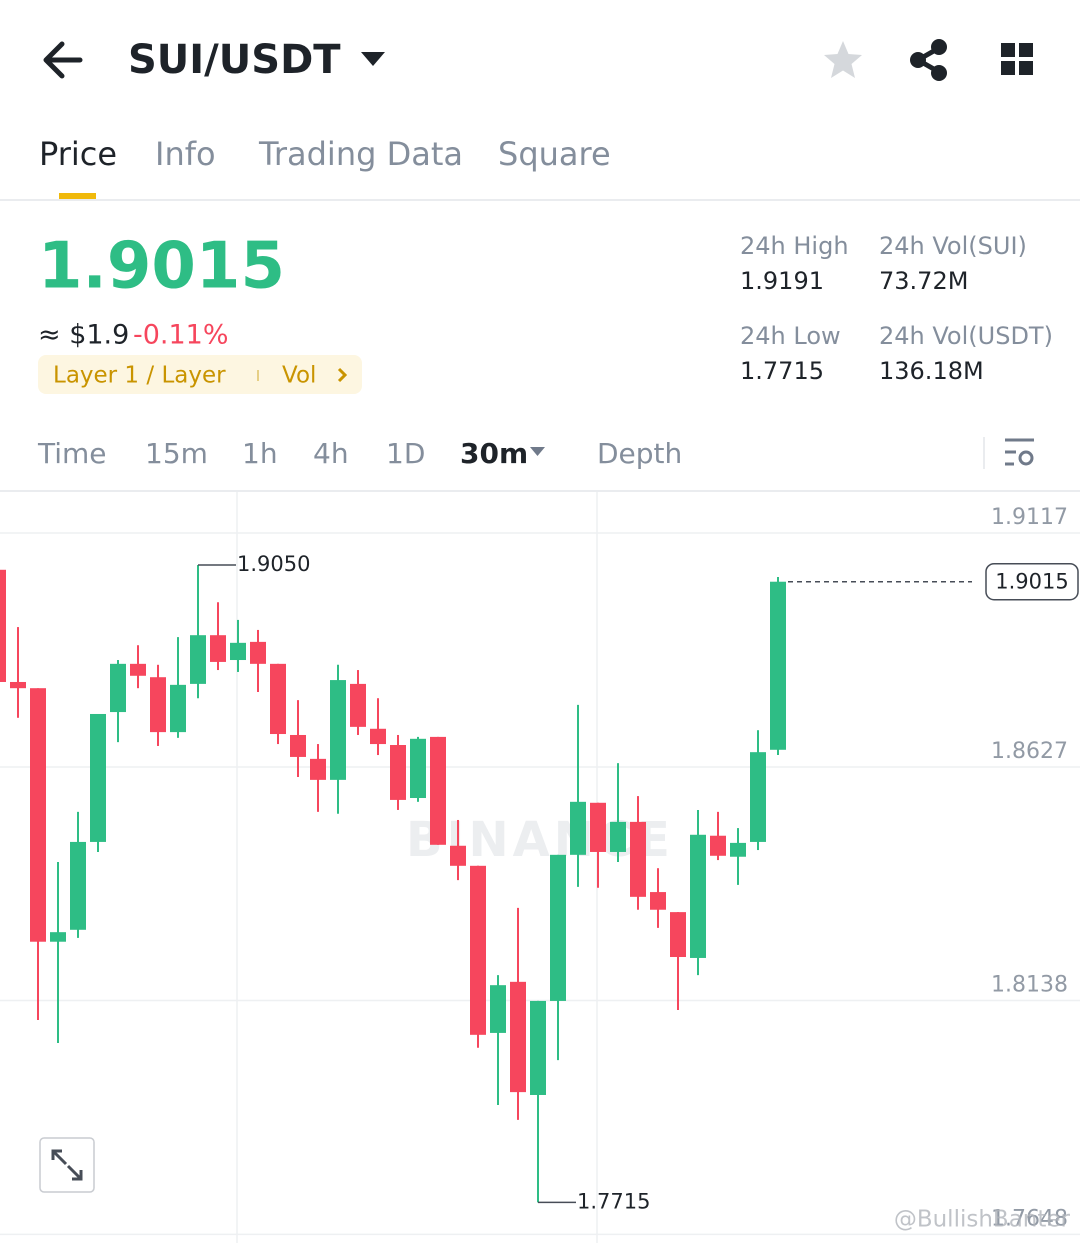 Image resolution: width=1080 pixels, height=1243 pixels. I want to click on stat-label: 24h Low, so click(790, 336).